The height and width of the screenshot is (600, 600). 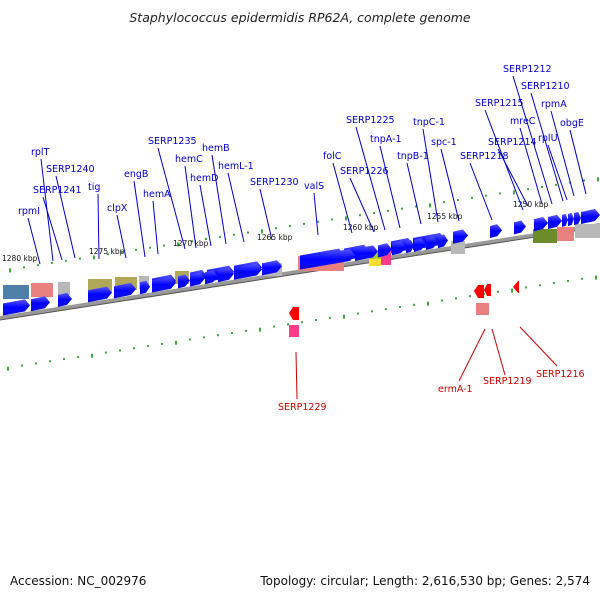 I want to click on plus-strand-lower, so click(x=225, y=275).